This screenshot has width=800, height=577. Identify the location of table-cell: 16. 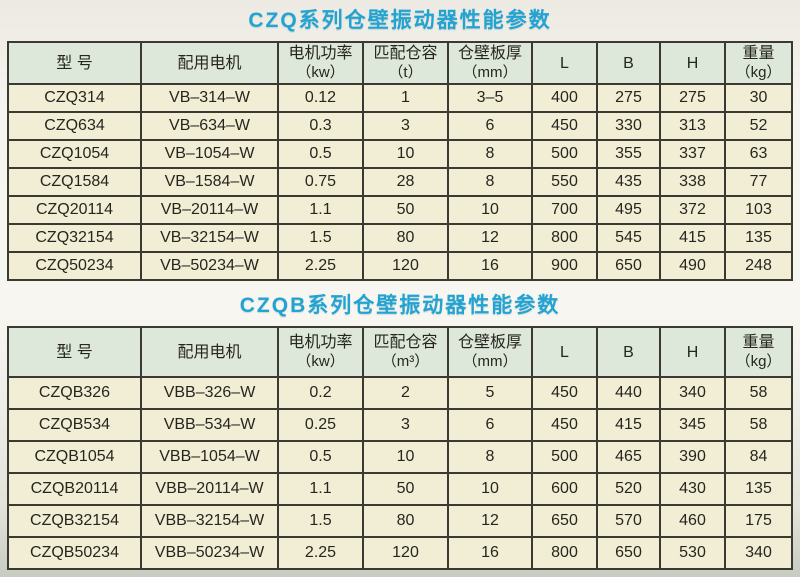
(490, 553).